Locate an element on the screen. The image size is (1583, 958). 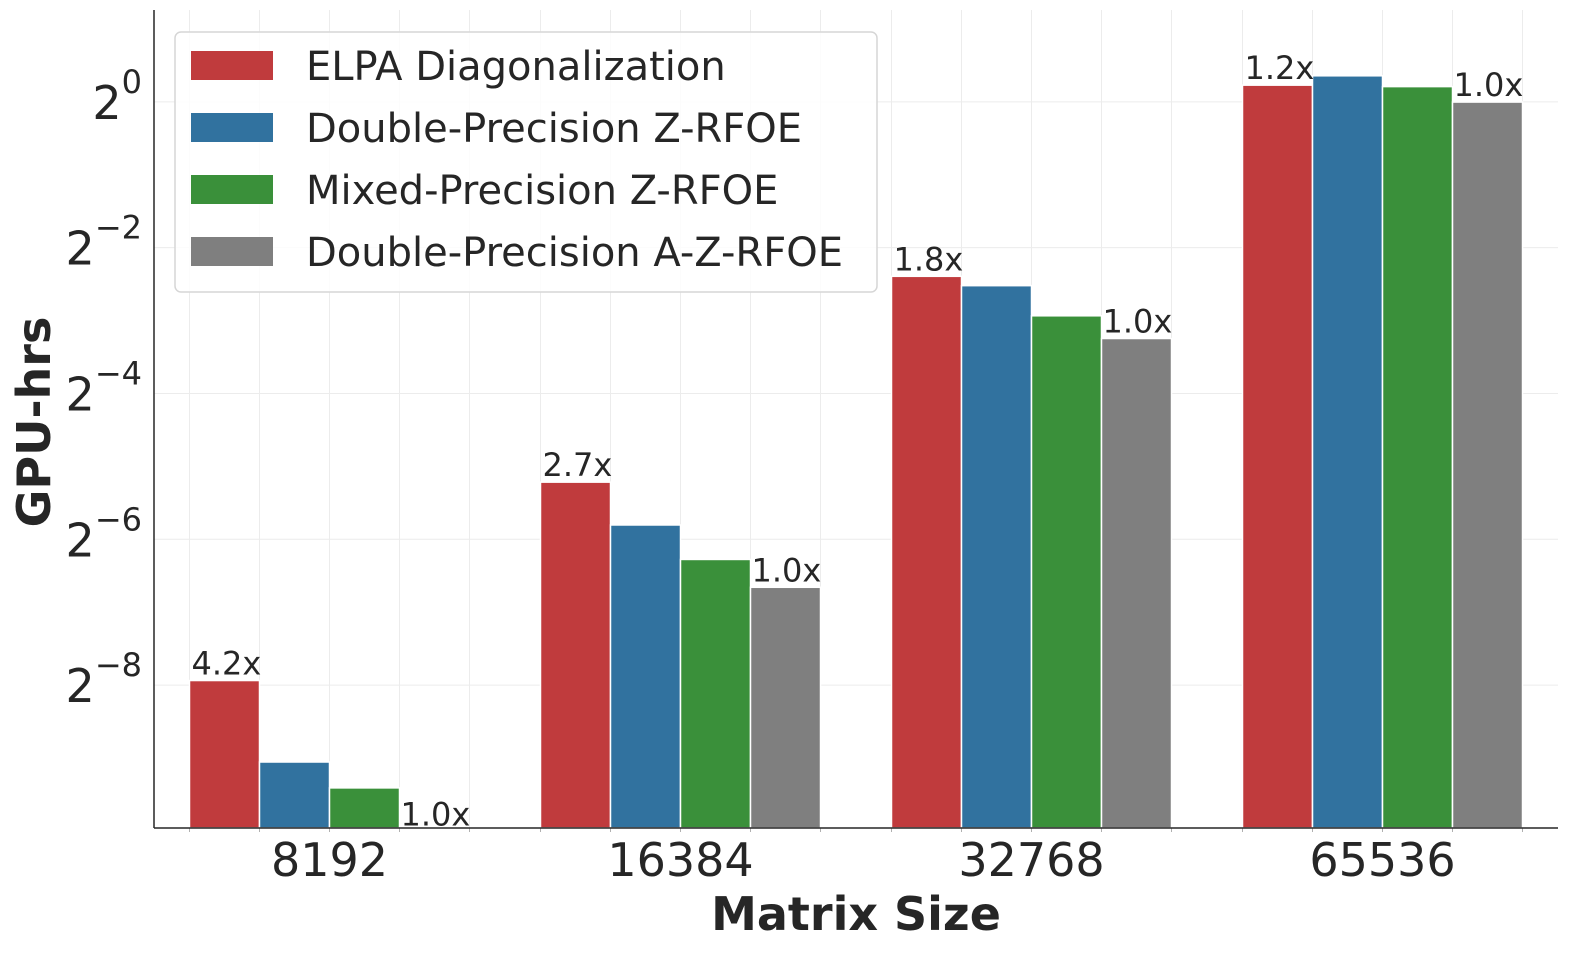
y-tick-label: 20 is located at coordinates (117, 96).